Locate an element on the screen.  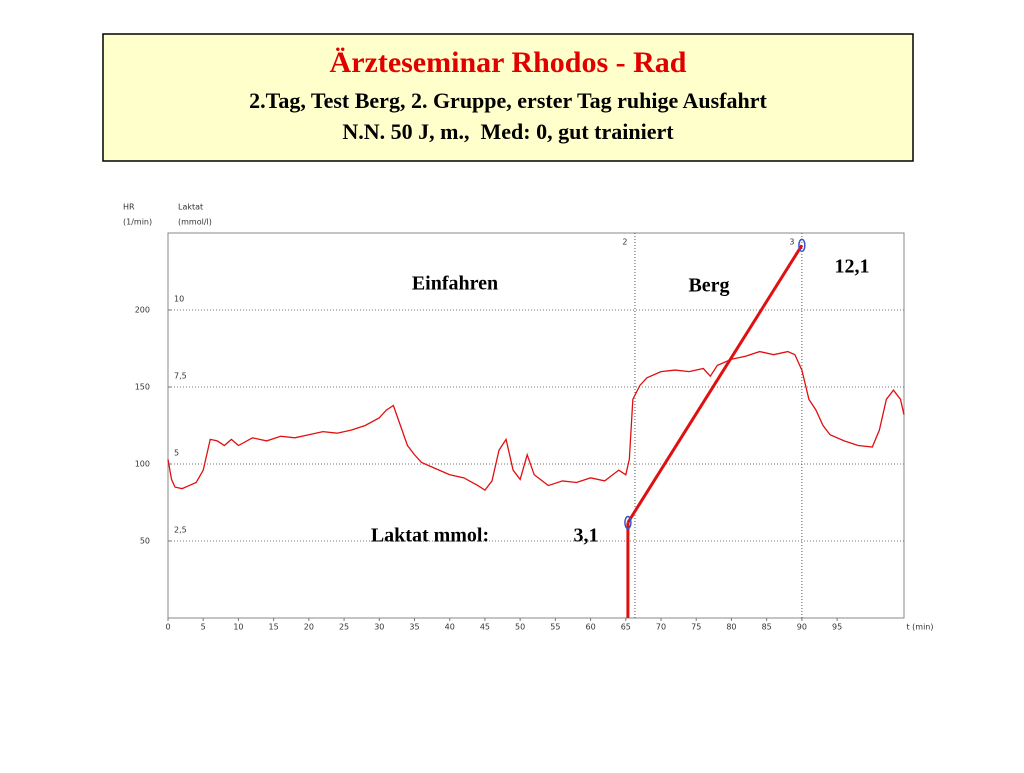
x-tick-label: 55 is located at coordinates (555, 627).